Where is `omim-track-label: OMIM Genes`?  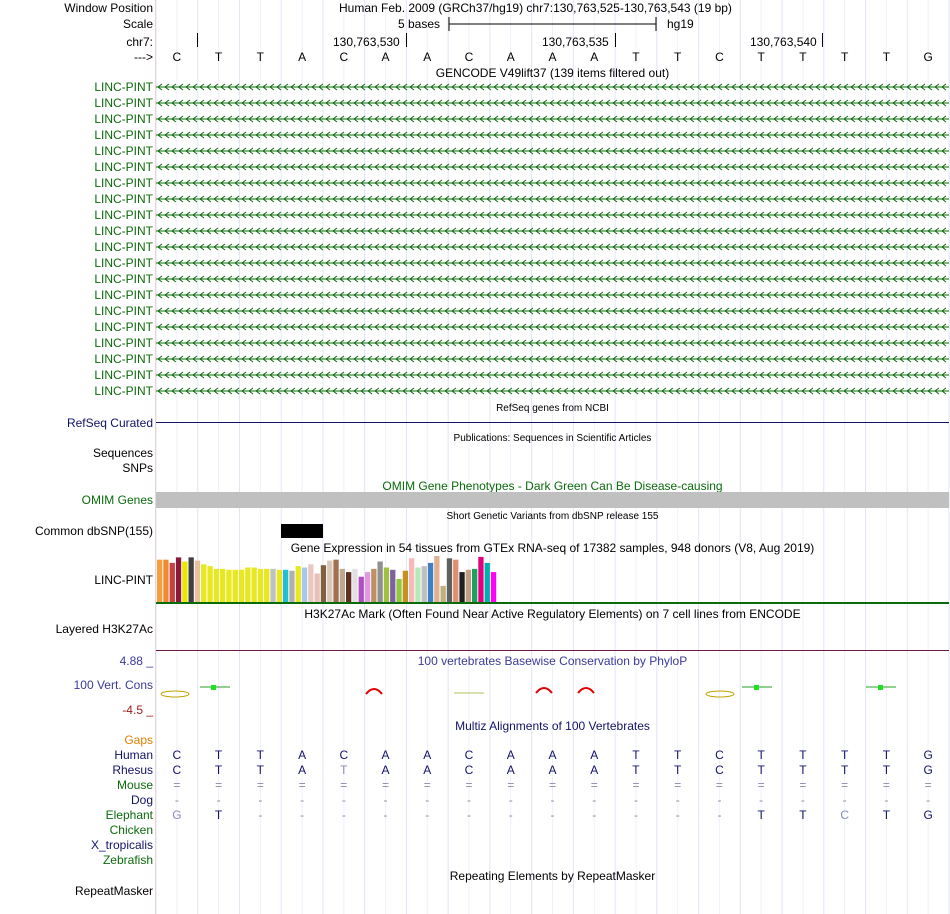 omim-track-label: OMIM Genes is located at coordinates (117, 500).